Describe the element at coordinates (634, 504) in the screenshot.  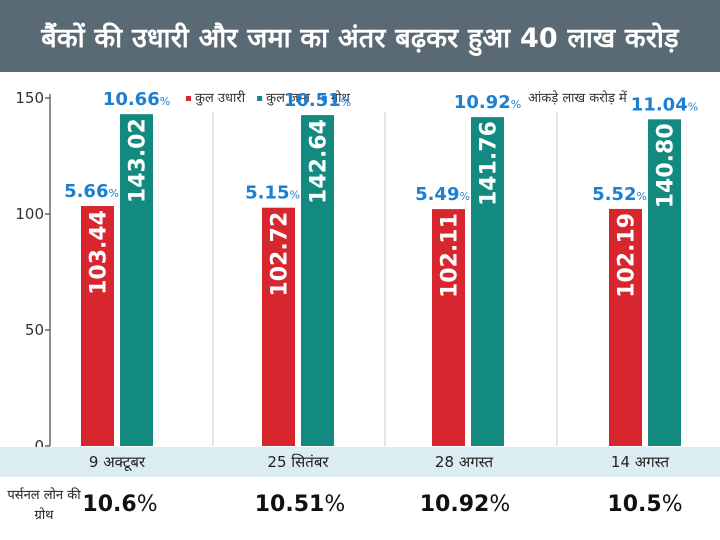
I see `growth-number: 10.5` at that location.